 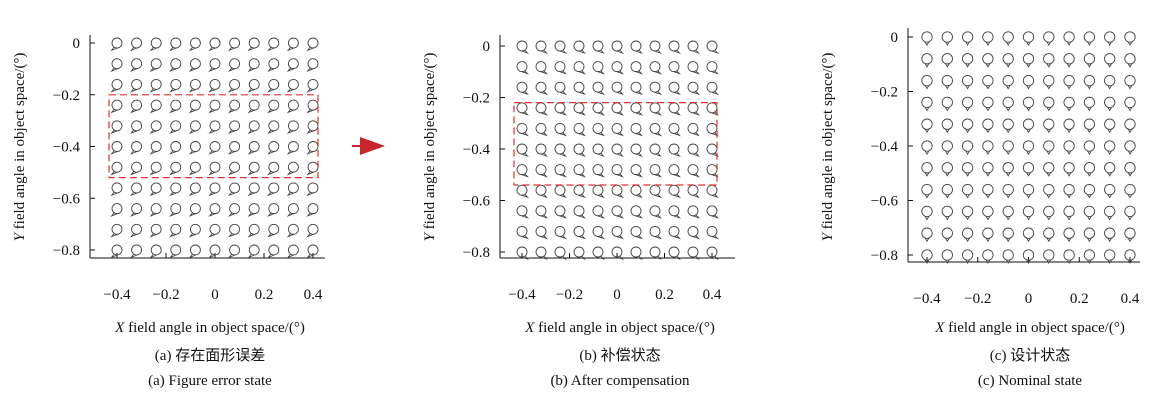 I want to click on arrow-right-icon, so click(x=368, y=146).